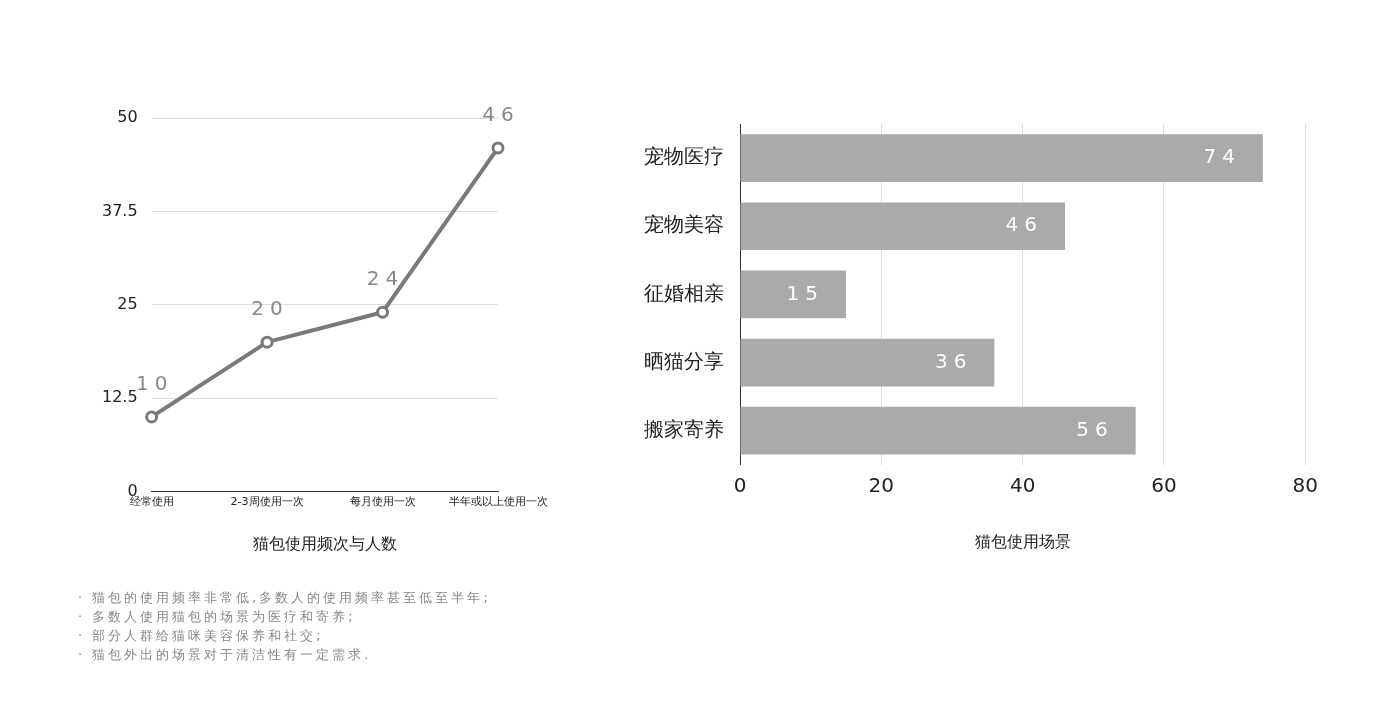 The width and height of the screenshot is (1400, 715). What do you see at coordinates (127, 303) in the screenshot?
I see `y-tick-label: 25` at bounding box center [127, 303].